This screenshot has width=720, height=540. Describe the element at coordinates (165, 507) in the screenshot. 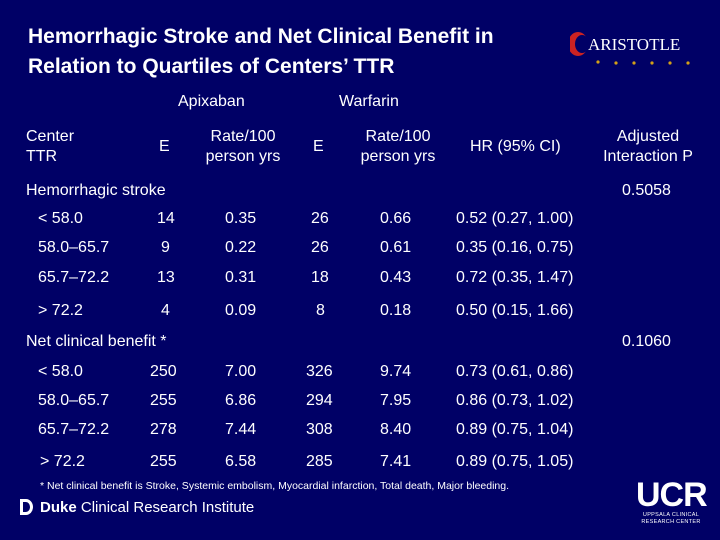

I see `duke-logo-rest: Clinical Research Institute` at that location.